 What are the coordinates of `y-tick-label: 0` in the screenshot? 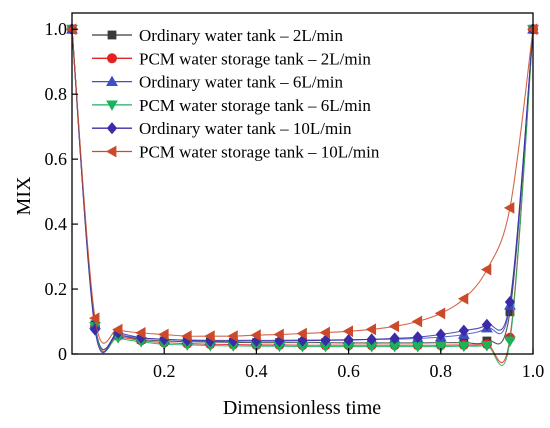 It's located at (62, 354).